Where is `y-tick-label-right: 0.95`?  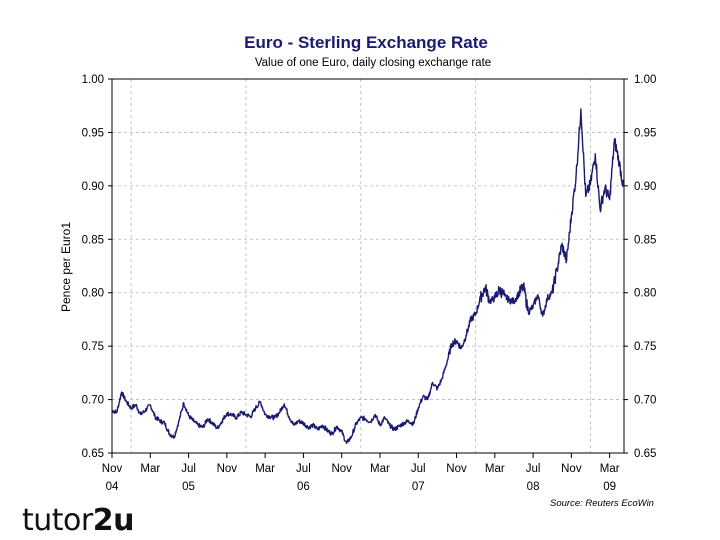 y-tick-label-right: 0.95 is located at coordinates (645, 133).